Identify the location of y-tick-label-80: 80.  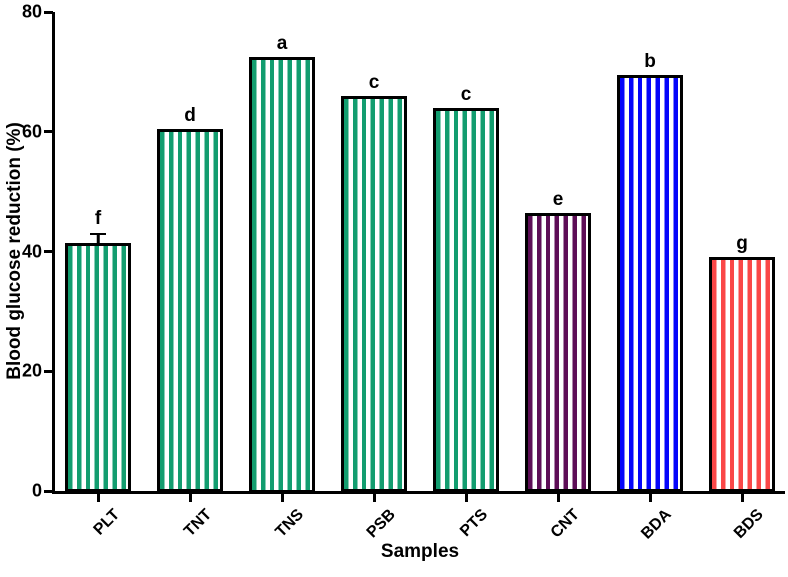
(31, 11).